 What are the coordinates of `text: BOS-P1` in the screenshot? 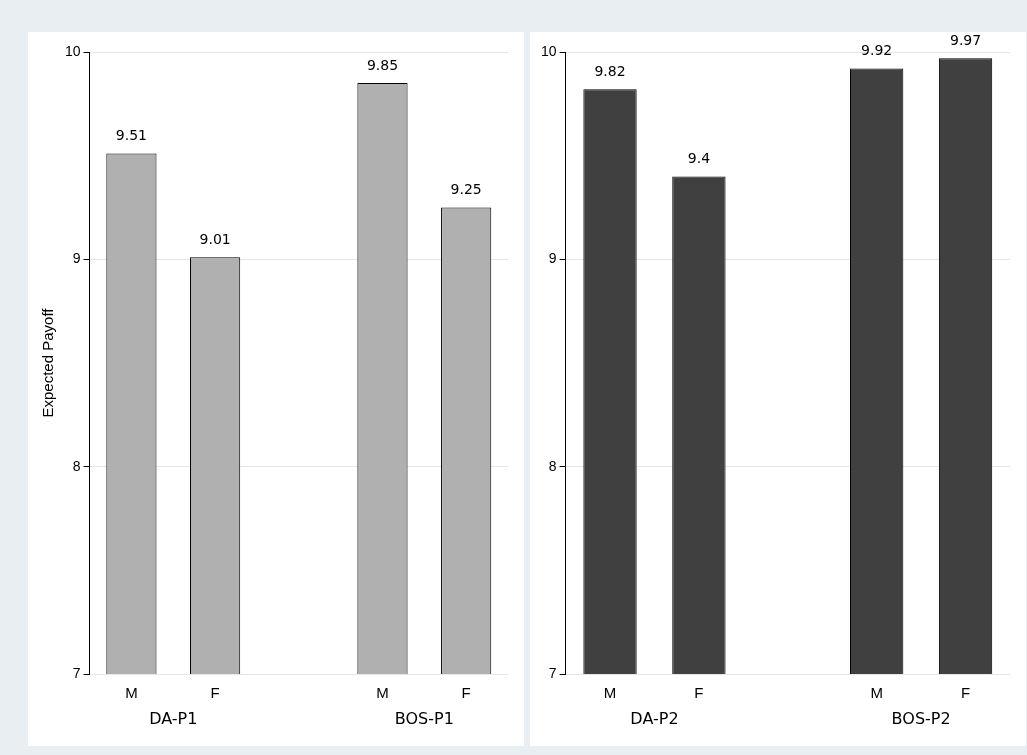 It's located at (424, 719).